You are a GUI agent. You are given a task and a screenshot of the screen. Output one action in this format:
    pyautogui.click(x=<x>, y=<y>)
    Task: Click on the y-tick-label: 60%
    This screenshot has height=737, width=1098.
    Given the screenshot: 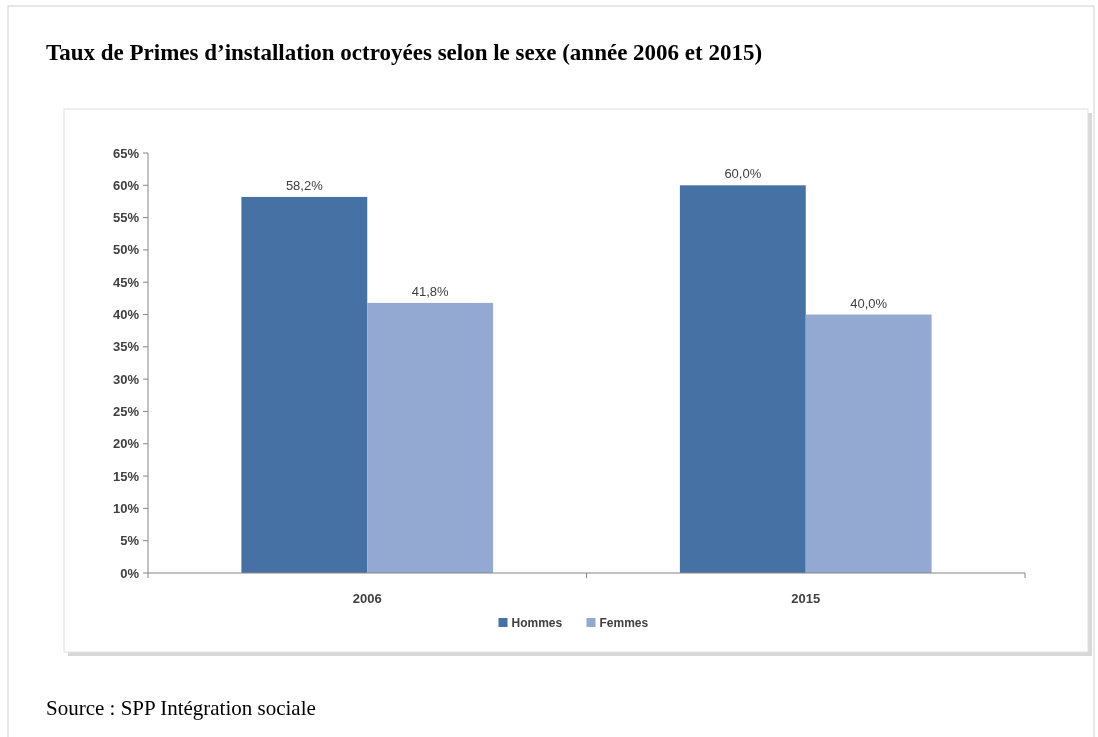 What is the action you would take?
    pyautogui.click(x=126, y=185)
    